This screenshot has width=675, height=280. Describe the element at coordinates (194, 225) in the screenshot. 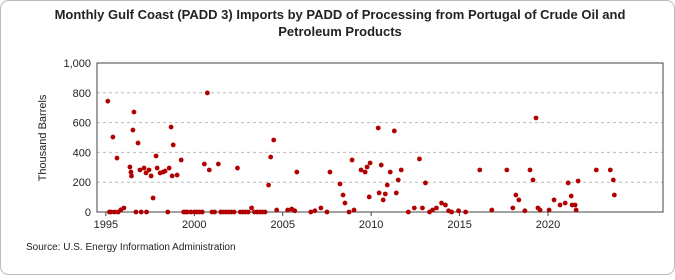

I see `x-tick-label: 2000` at that location.